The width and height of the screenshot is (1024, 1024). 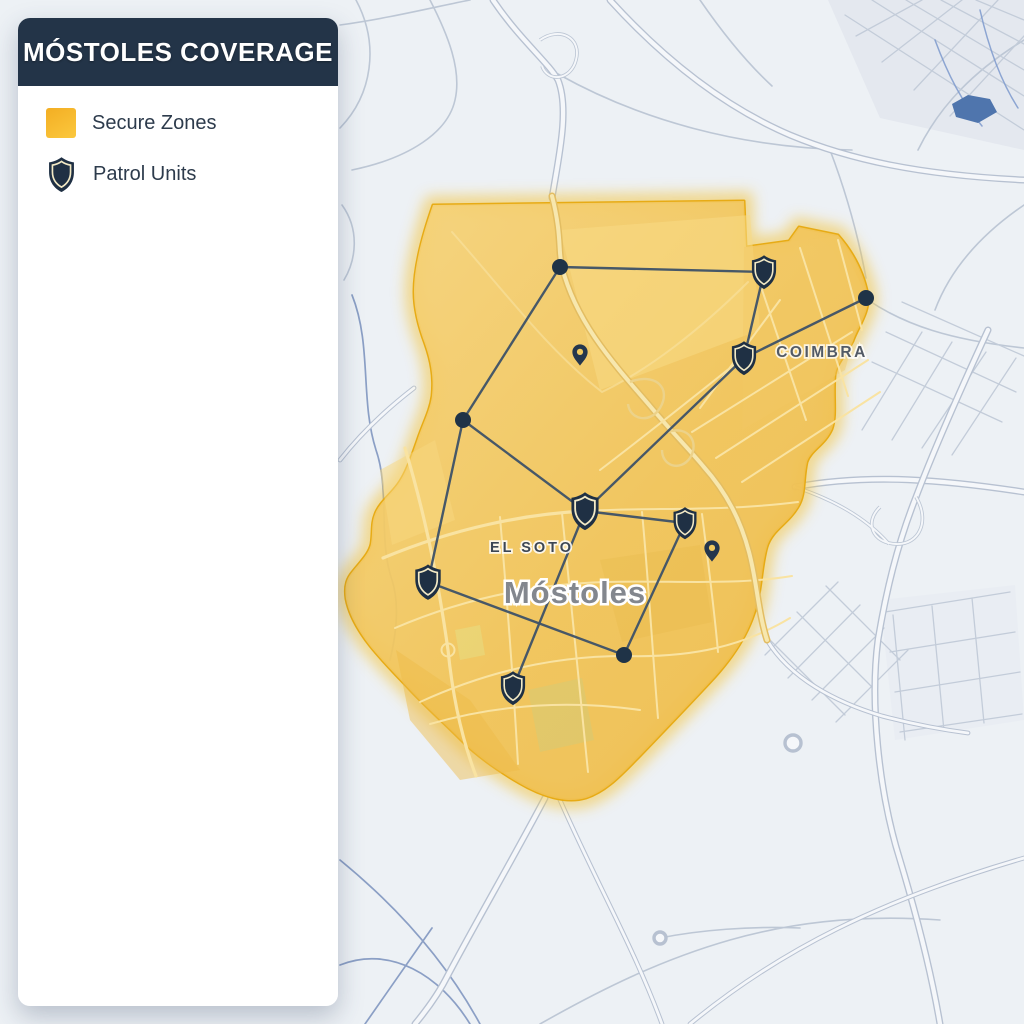 I want to click on legend-label-secure-zones: Secure Zones, so click(x=154, y=122).